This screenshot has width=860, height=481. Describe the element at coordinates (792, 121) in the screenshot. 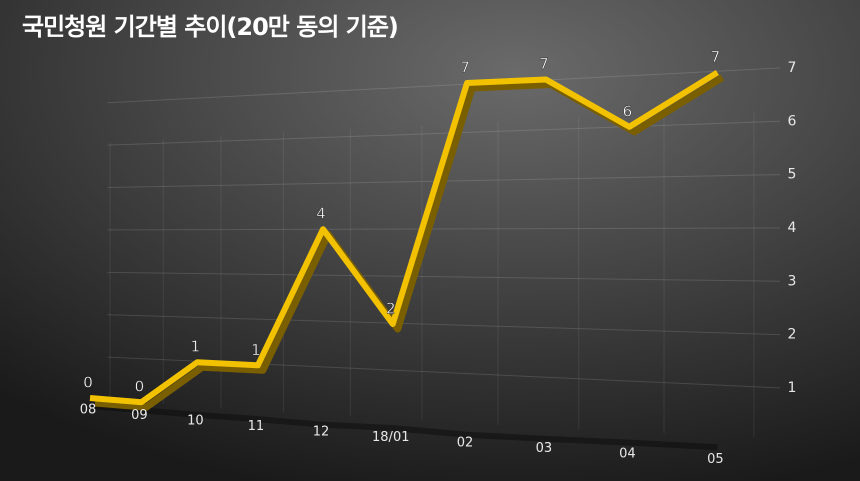

I see `y-tick-label: 6` at that location.